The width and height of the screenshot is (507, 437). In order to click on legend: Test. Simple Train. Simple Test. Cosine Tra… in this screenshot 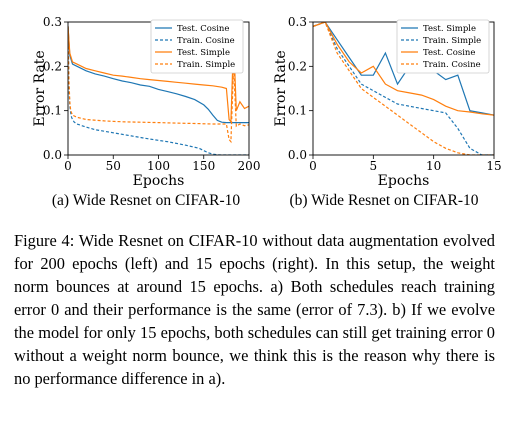, I will do `click(443, 46)`.